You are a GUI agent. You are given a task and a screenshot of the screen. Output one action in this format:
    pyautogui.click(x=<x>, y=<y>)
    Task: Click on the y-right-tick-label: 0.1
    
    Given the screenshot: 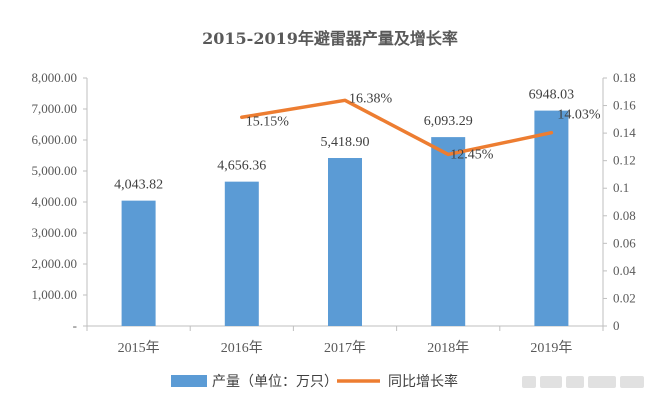 What is the action you would take?
    pyautogui.click(x=621, y=187)
    